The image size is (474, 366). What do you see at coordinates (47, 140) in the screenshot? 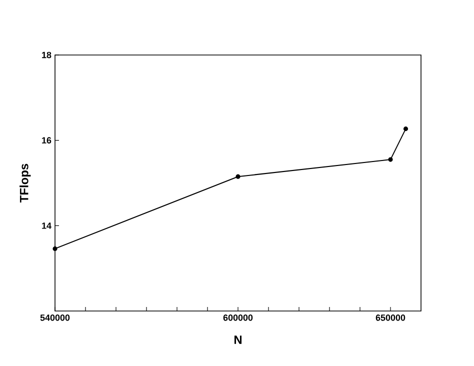
I see `y-tick-label: 16` at bounding box center [47, 140].